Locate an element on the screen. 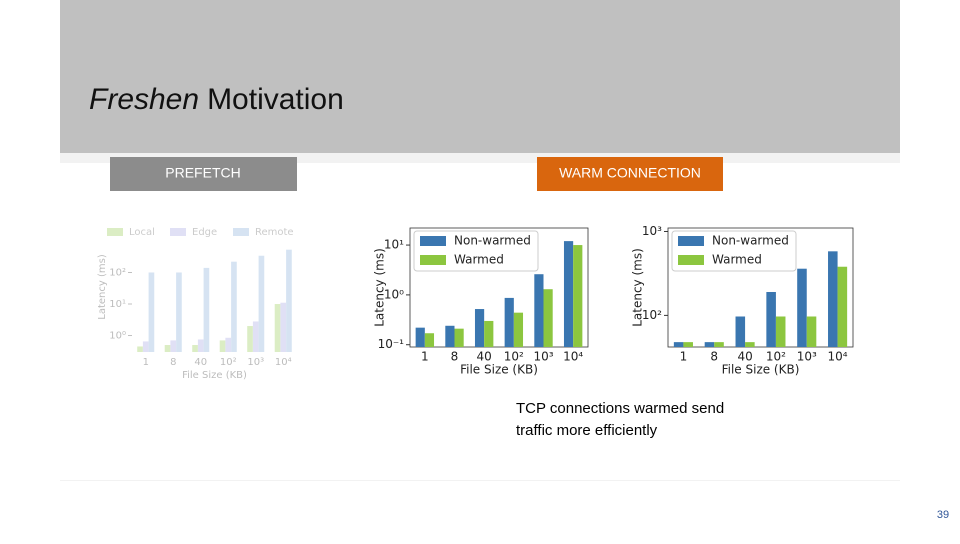  slide-title: Freshen Motivation is located at coordinates (216, 99).